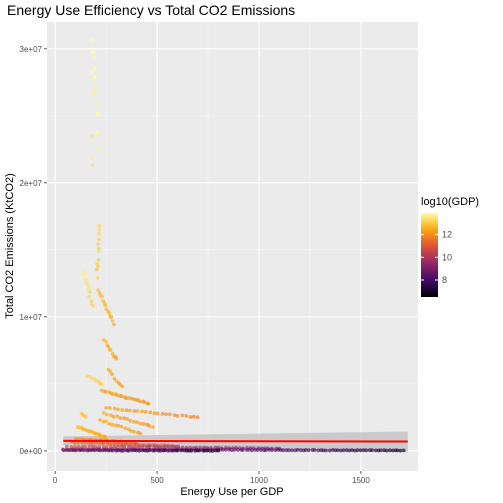 The image size is (503, 503). Describe the element at coordinates (157, 480) in the screenshot. I see `x-tick-label: 500` at that location.